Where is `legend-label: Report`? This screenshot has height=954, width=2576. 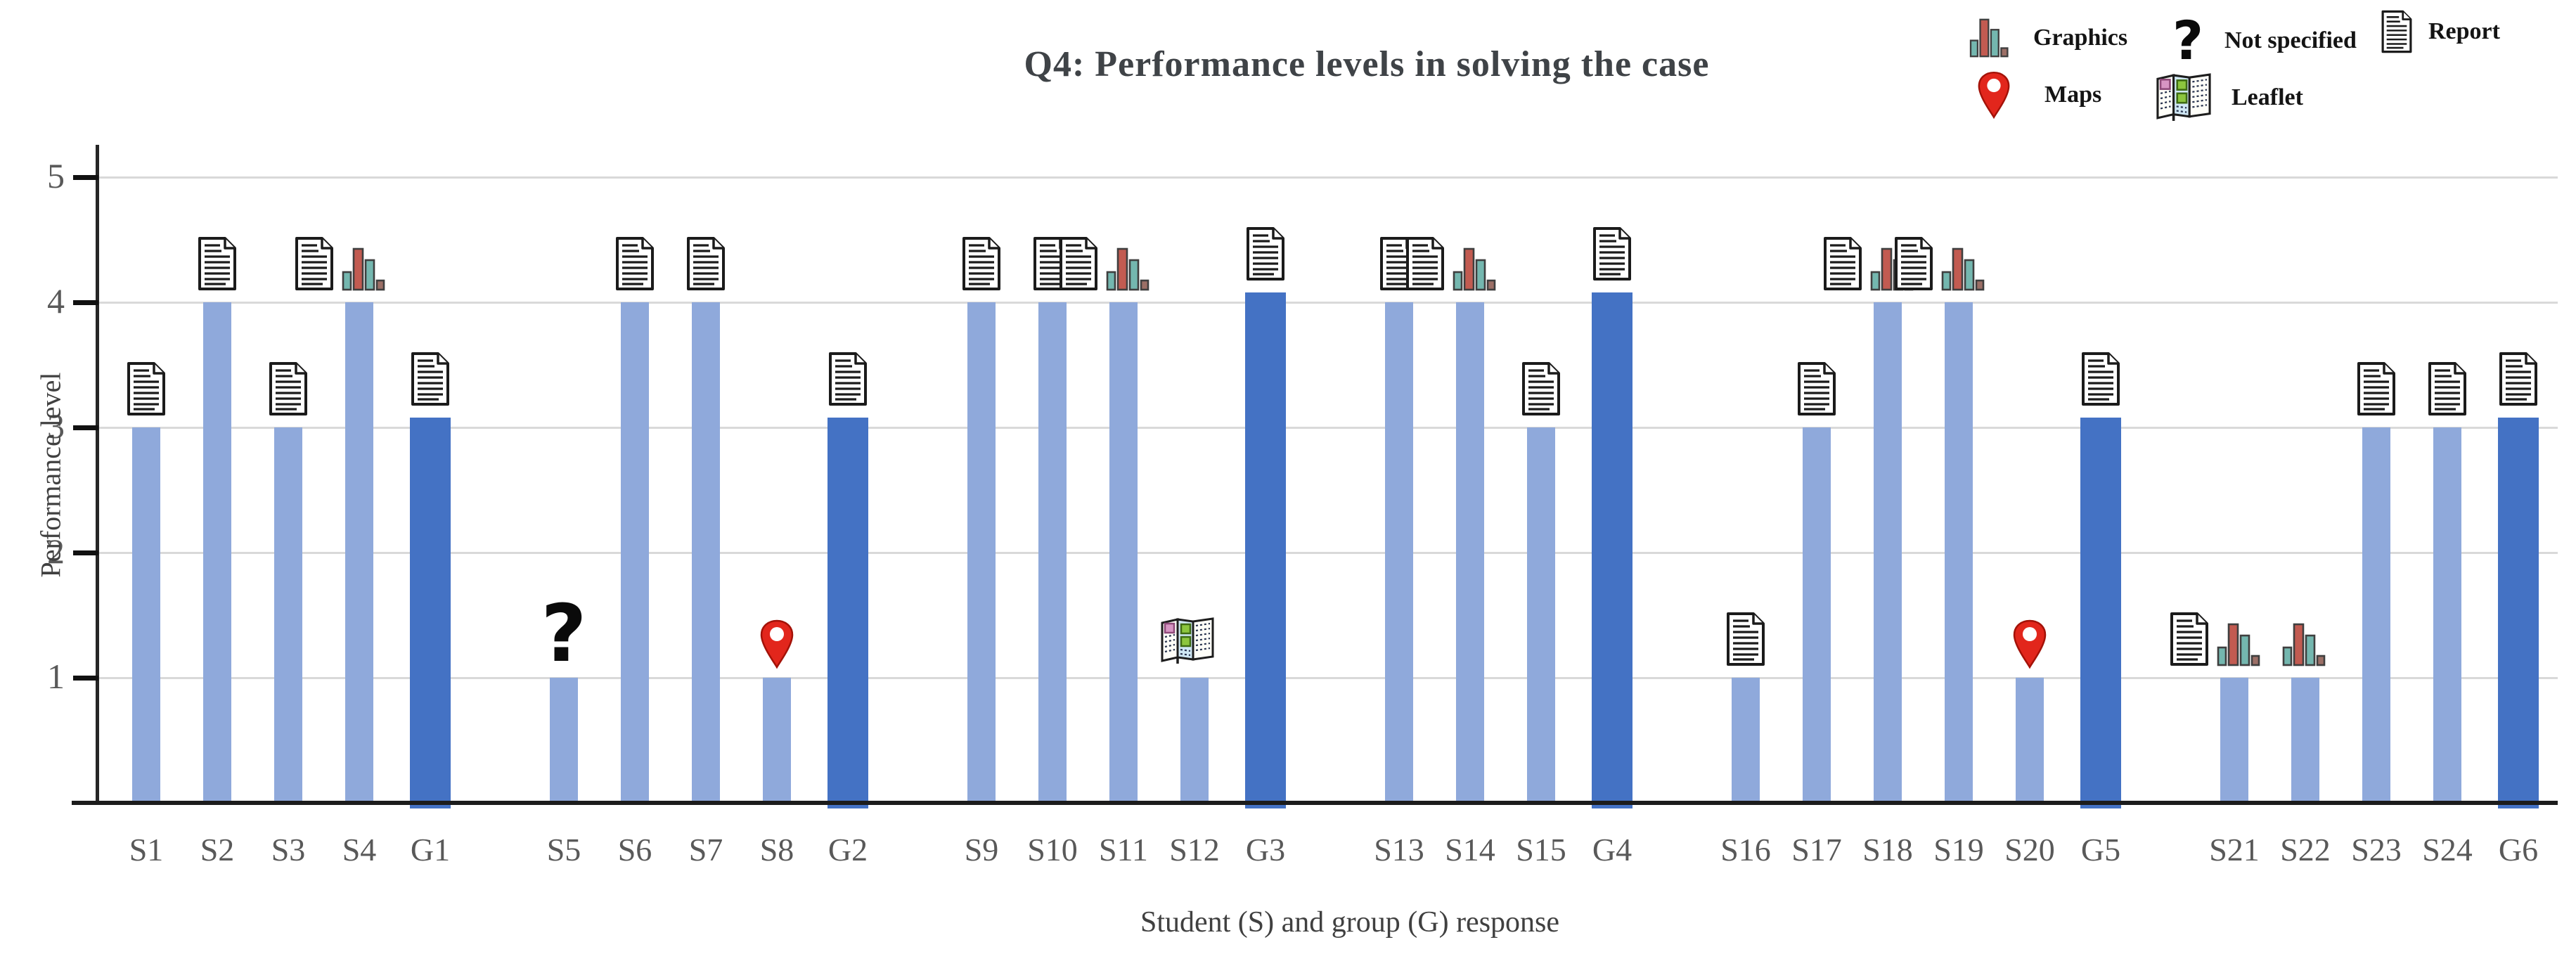
legend-label: Report is located at coordinates (2464, 31).